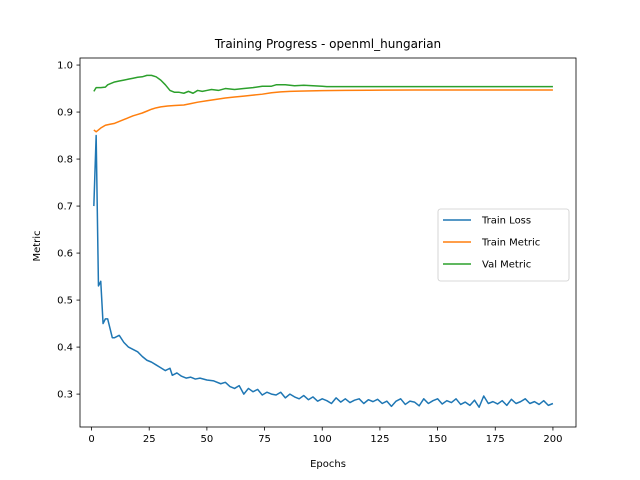  What do you see at coordinates (510, 243) in the screenshot?
I see `legend-label-train-metric: Train Metric` at bounding box center [510, 243].